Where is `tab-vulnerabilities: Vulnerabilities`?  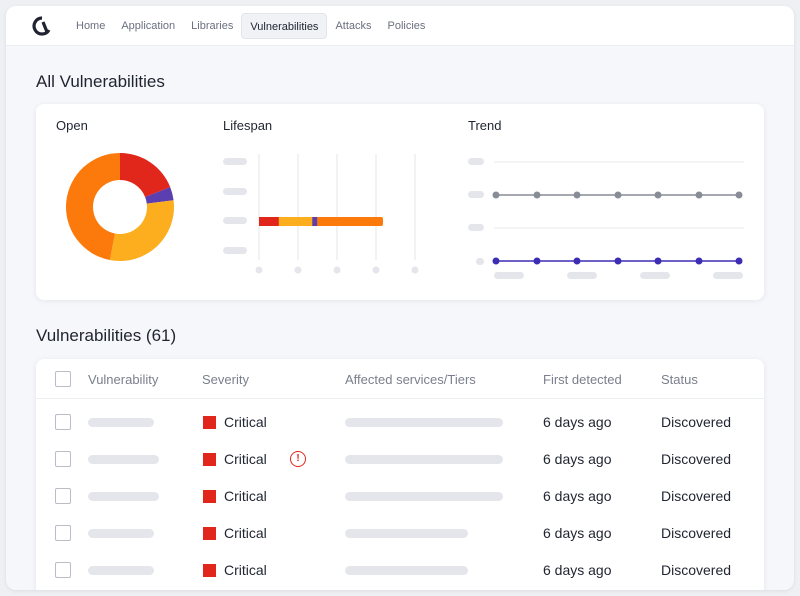 tab-vulnerabilities: Vulnerabilities is located at coordinates (284, 26).